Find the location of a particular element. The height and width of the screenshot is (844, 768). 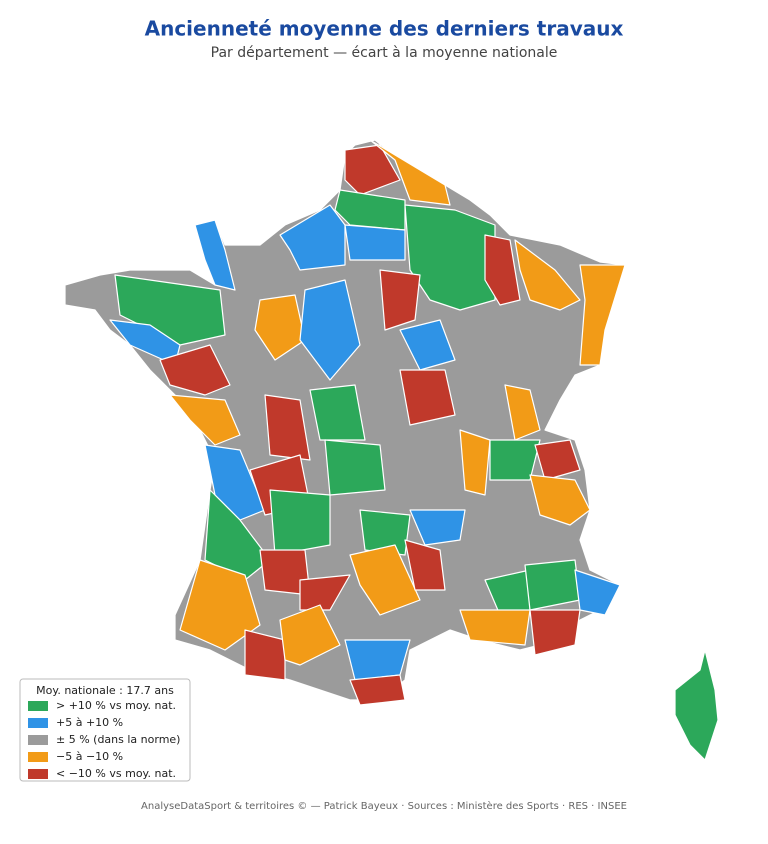

corsica is located at coordinates (696, 705).